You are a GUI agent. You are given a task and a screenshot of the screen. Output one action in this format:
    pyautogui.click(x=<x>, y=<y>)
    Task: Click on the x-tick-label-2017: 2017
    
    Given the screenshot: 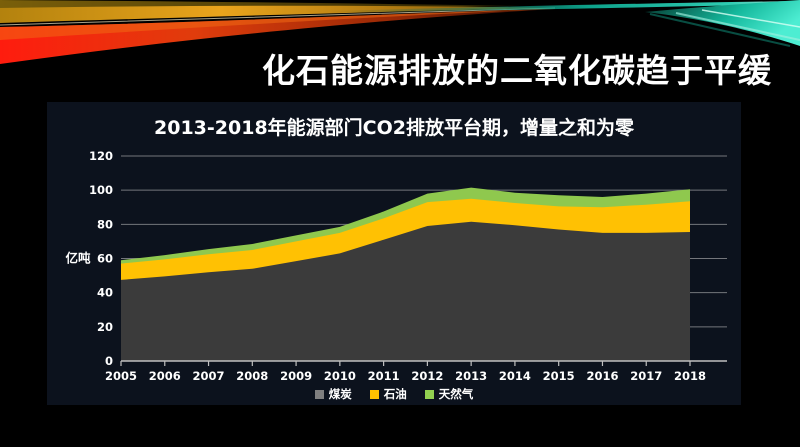 What is the action you would take?
    pyautogui.click(x=646, y=376)
    